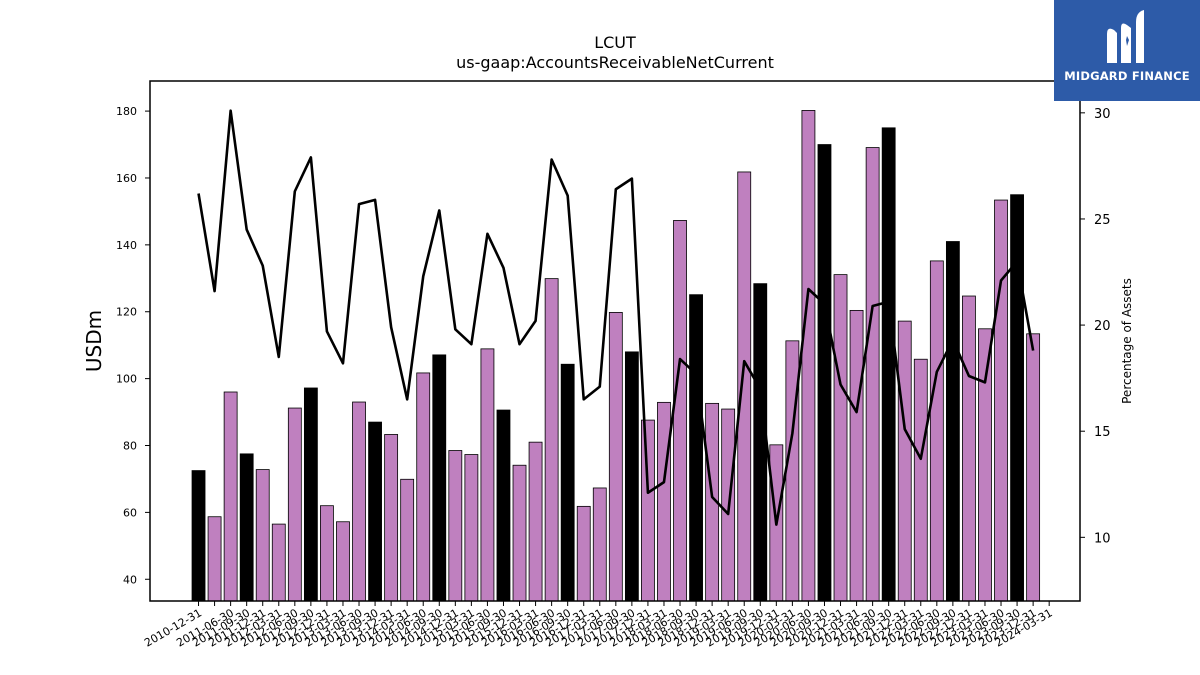 The width and height of the screenshot is (1200, 675). What do you see at coordinates (130, 579) in the screenshot?
I see `y-tick-label: 40` at bounding box center [130, 579].